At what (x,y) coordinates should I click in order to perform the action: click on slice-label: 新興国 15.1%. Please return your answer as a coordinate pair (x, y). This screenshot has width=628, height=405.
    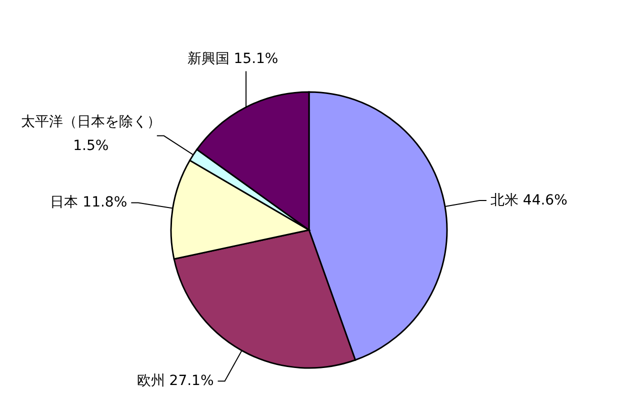
    Looking at the image, I should click on (232, 59).